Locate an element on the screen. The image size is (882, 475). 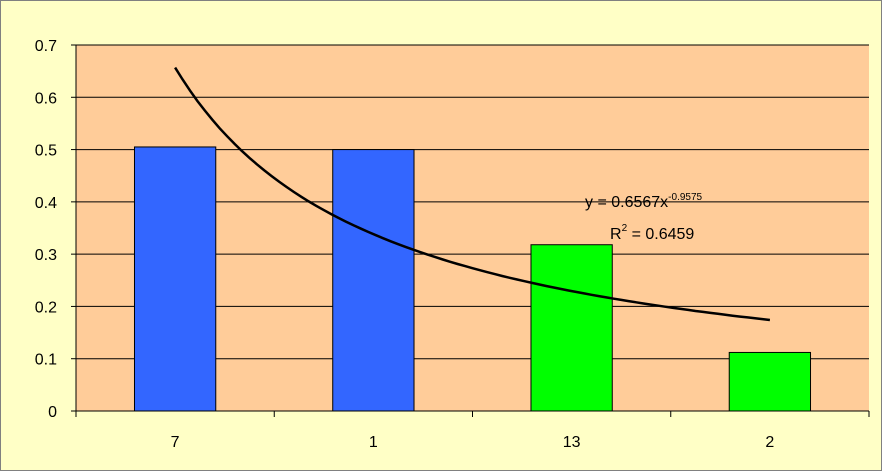
x-axis-tick-labels: 7 1 13 2 is located at coordinates (473, 442).